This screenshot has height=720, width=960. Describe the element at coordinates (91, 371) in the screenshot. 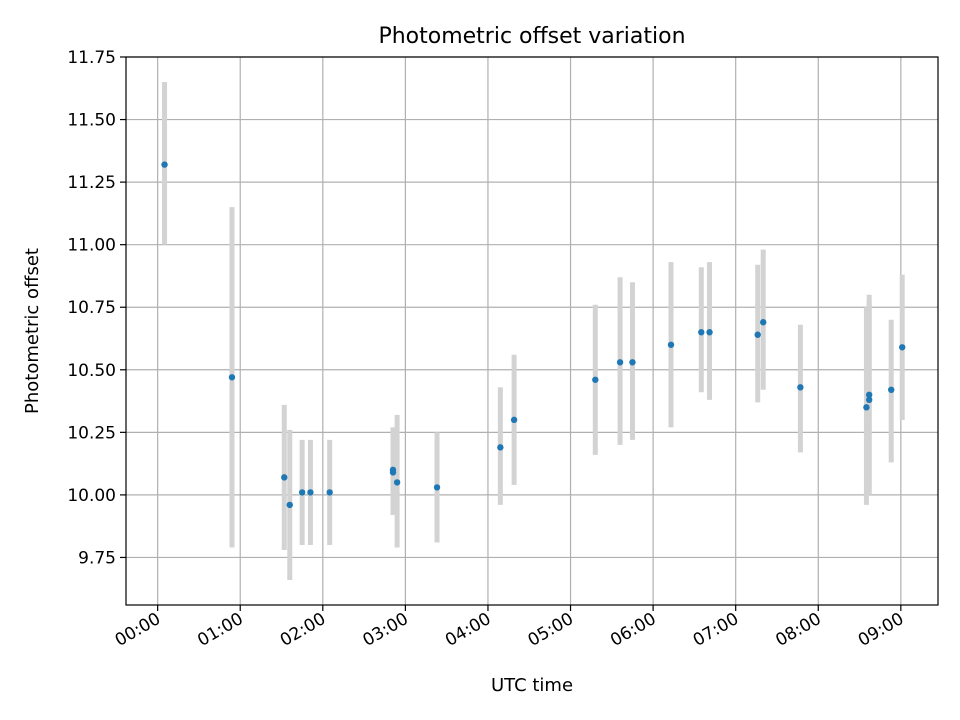

I see `y-tick-label: 10.50` at that location.